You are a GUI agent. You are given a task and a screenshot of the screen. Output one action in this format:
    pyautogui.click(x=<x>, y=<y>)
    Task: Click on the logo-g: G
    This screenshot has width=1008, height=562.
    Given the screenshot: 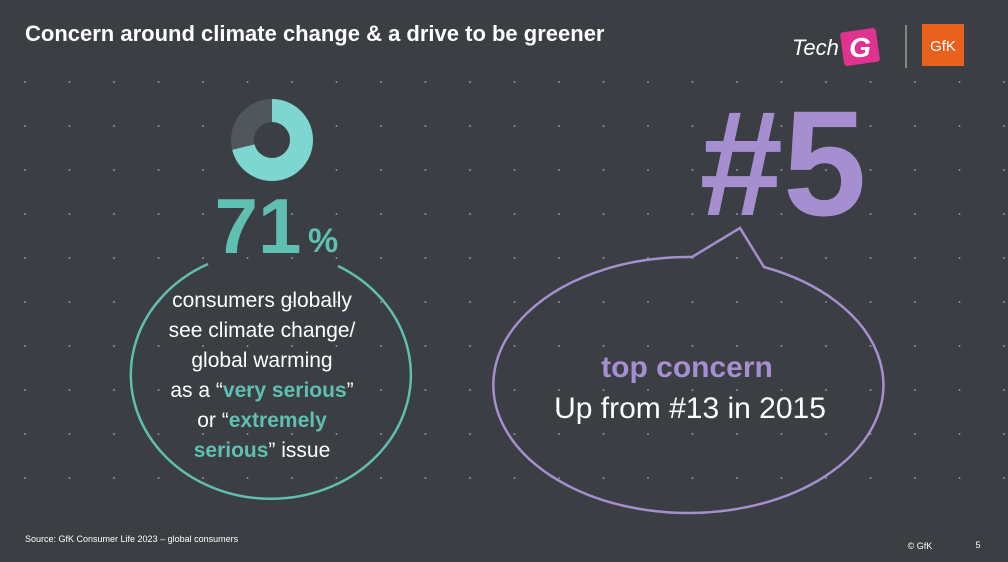 What is the action you would take?
    pyautogui.click(x=860, y=47)
    